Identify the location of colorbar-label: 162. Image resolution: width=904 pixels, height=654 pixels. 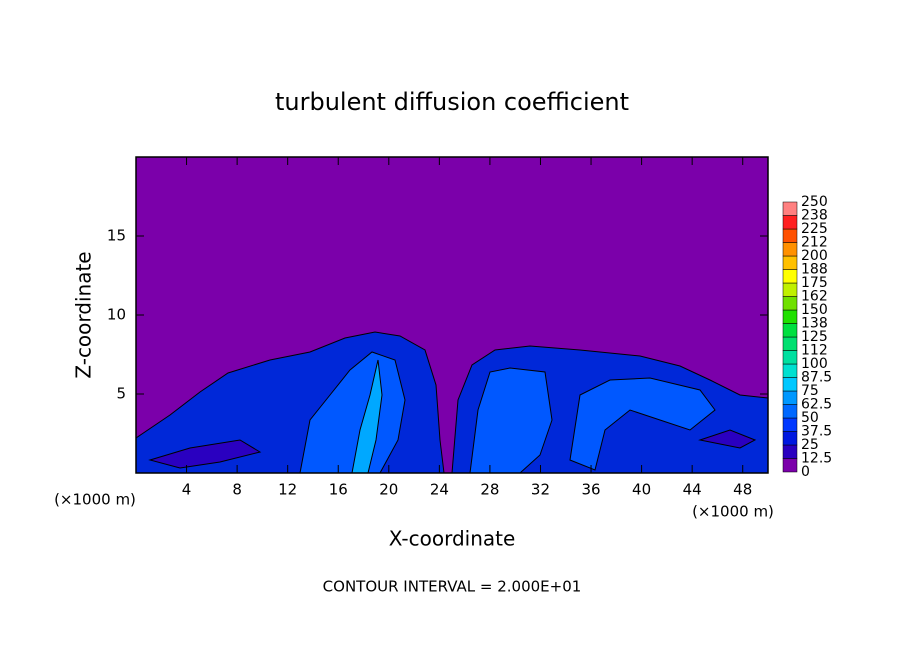
(814, 297).